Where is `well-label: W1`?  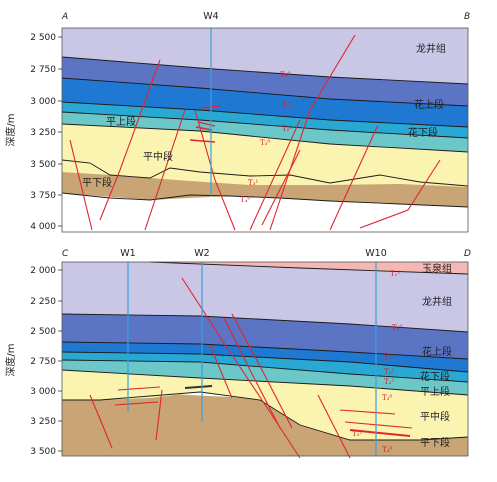
well-label: W1 is located at coordinates (127, 253).